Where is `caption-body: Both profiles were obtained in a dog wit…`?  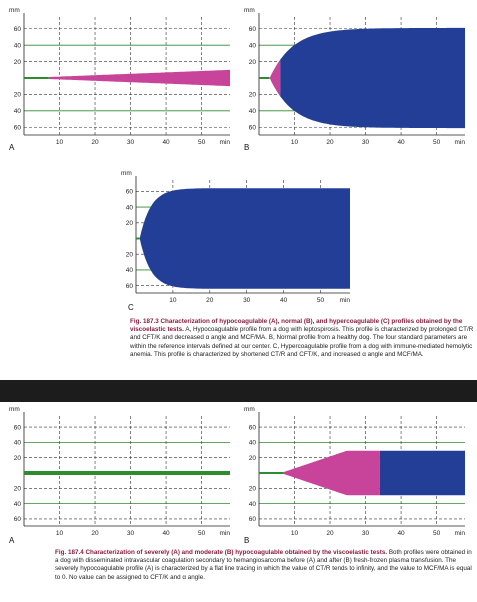
caption-body: Both profiles were obtained in a dog wit… is located at coordinates (263, 565).